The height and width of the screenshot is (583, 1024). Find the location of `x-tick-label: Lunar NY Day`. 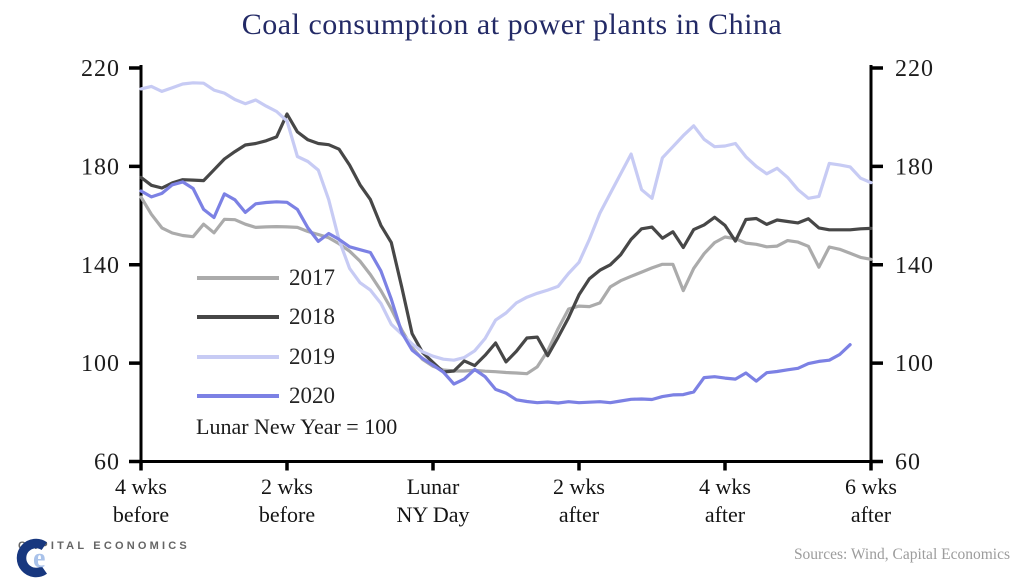

x-tick-label: Lunar NY Day is located at coordinates (432, 500).